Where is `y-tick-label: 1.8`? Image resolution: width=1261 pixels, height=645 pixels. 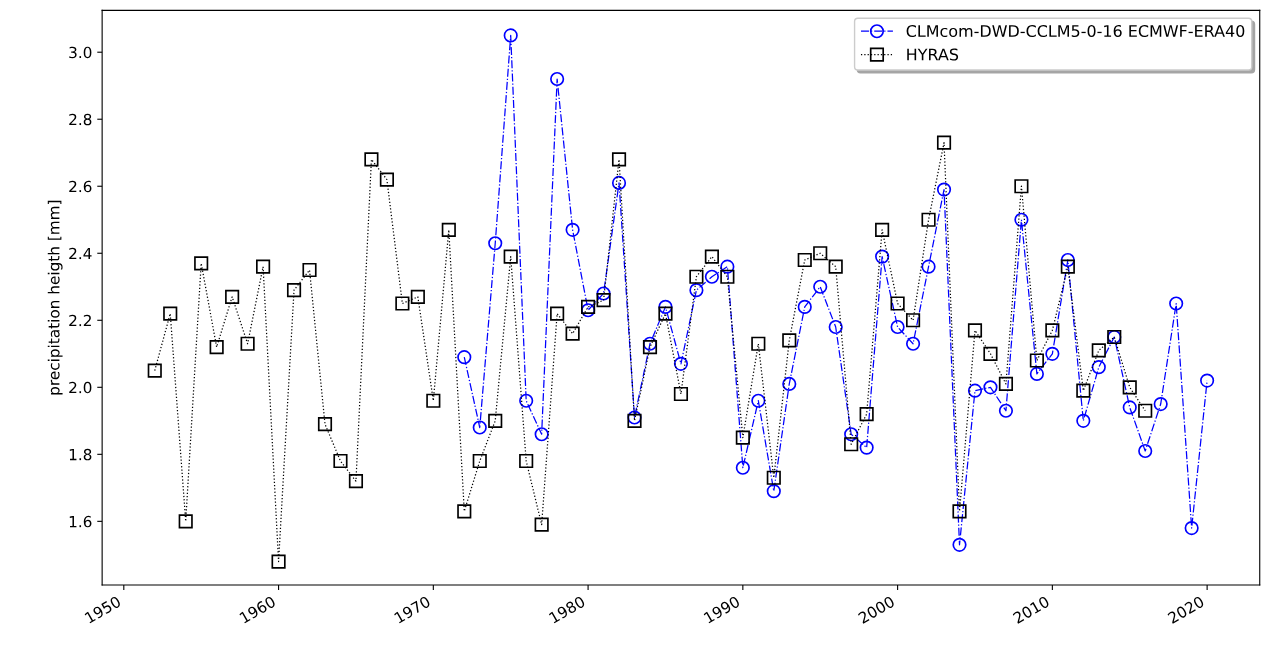
y-tick-label: 1.8 is located at coordinates (80, 454).